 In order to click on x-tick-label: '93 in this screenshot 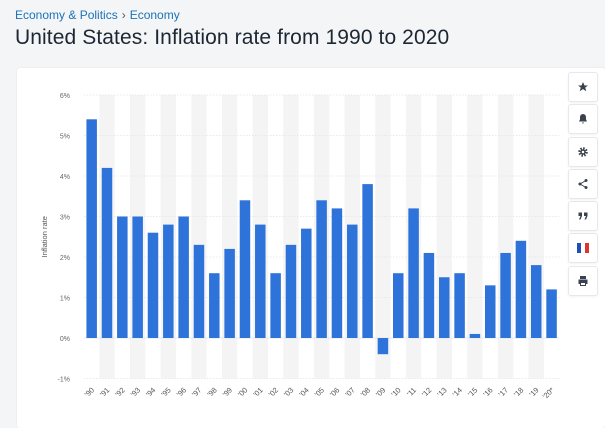, I will do `click(135, 392)`.